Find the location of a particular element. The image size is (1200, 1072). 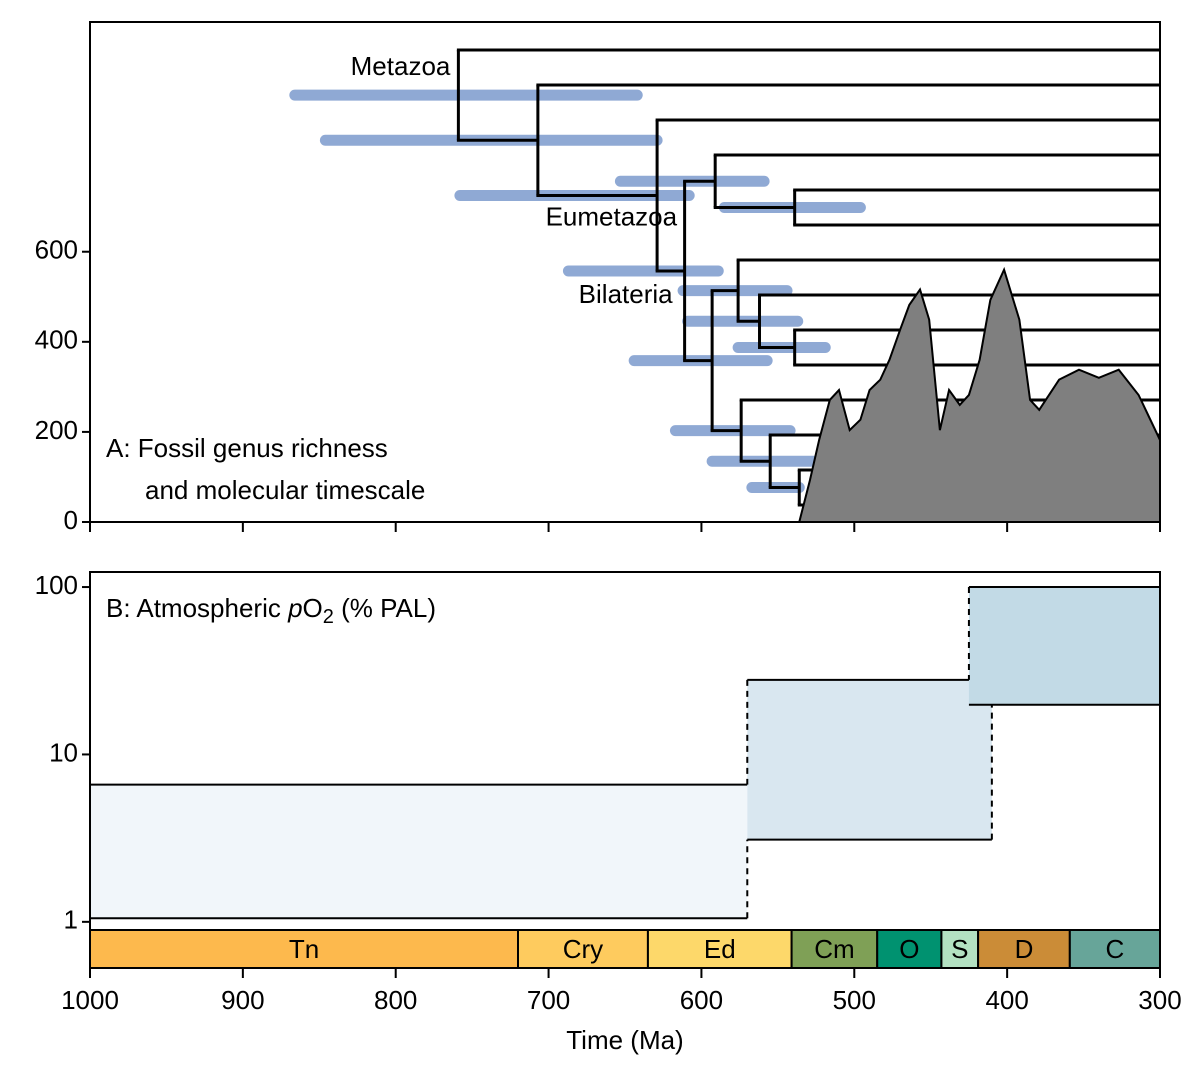

clade-label: Metazoa is located at coordinates (401, 66).